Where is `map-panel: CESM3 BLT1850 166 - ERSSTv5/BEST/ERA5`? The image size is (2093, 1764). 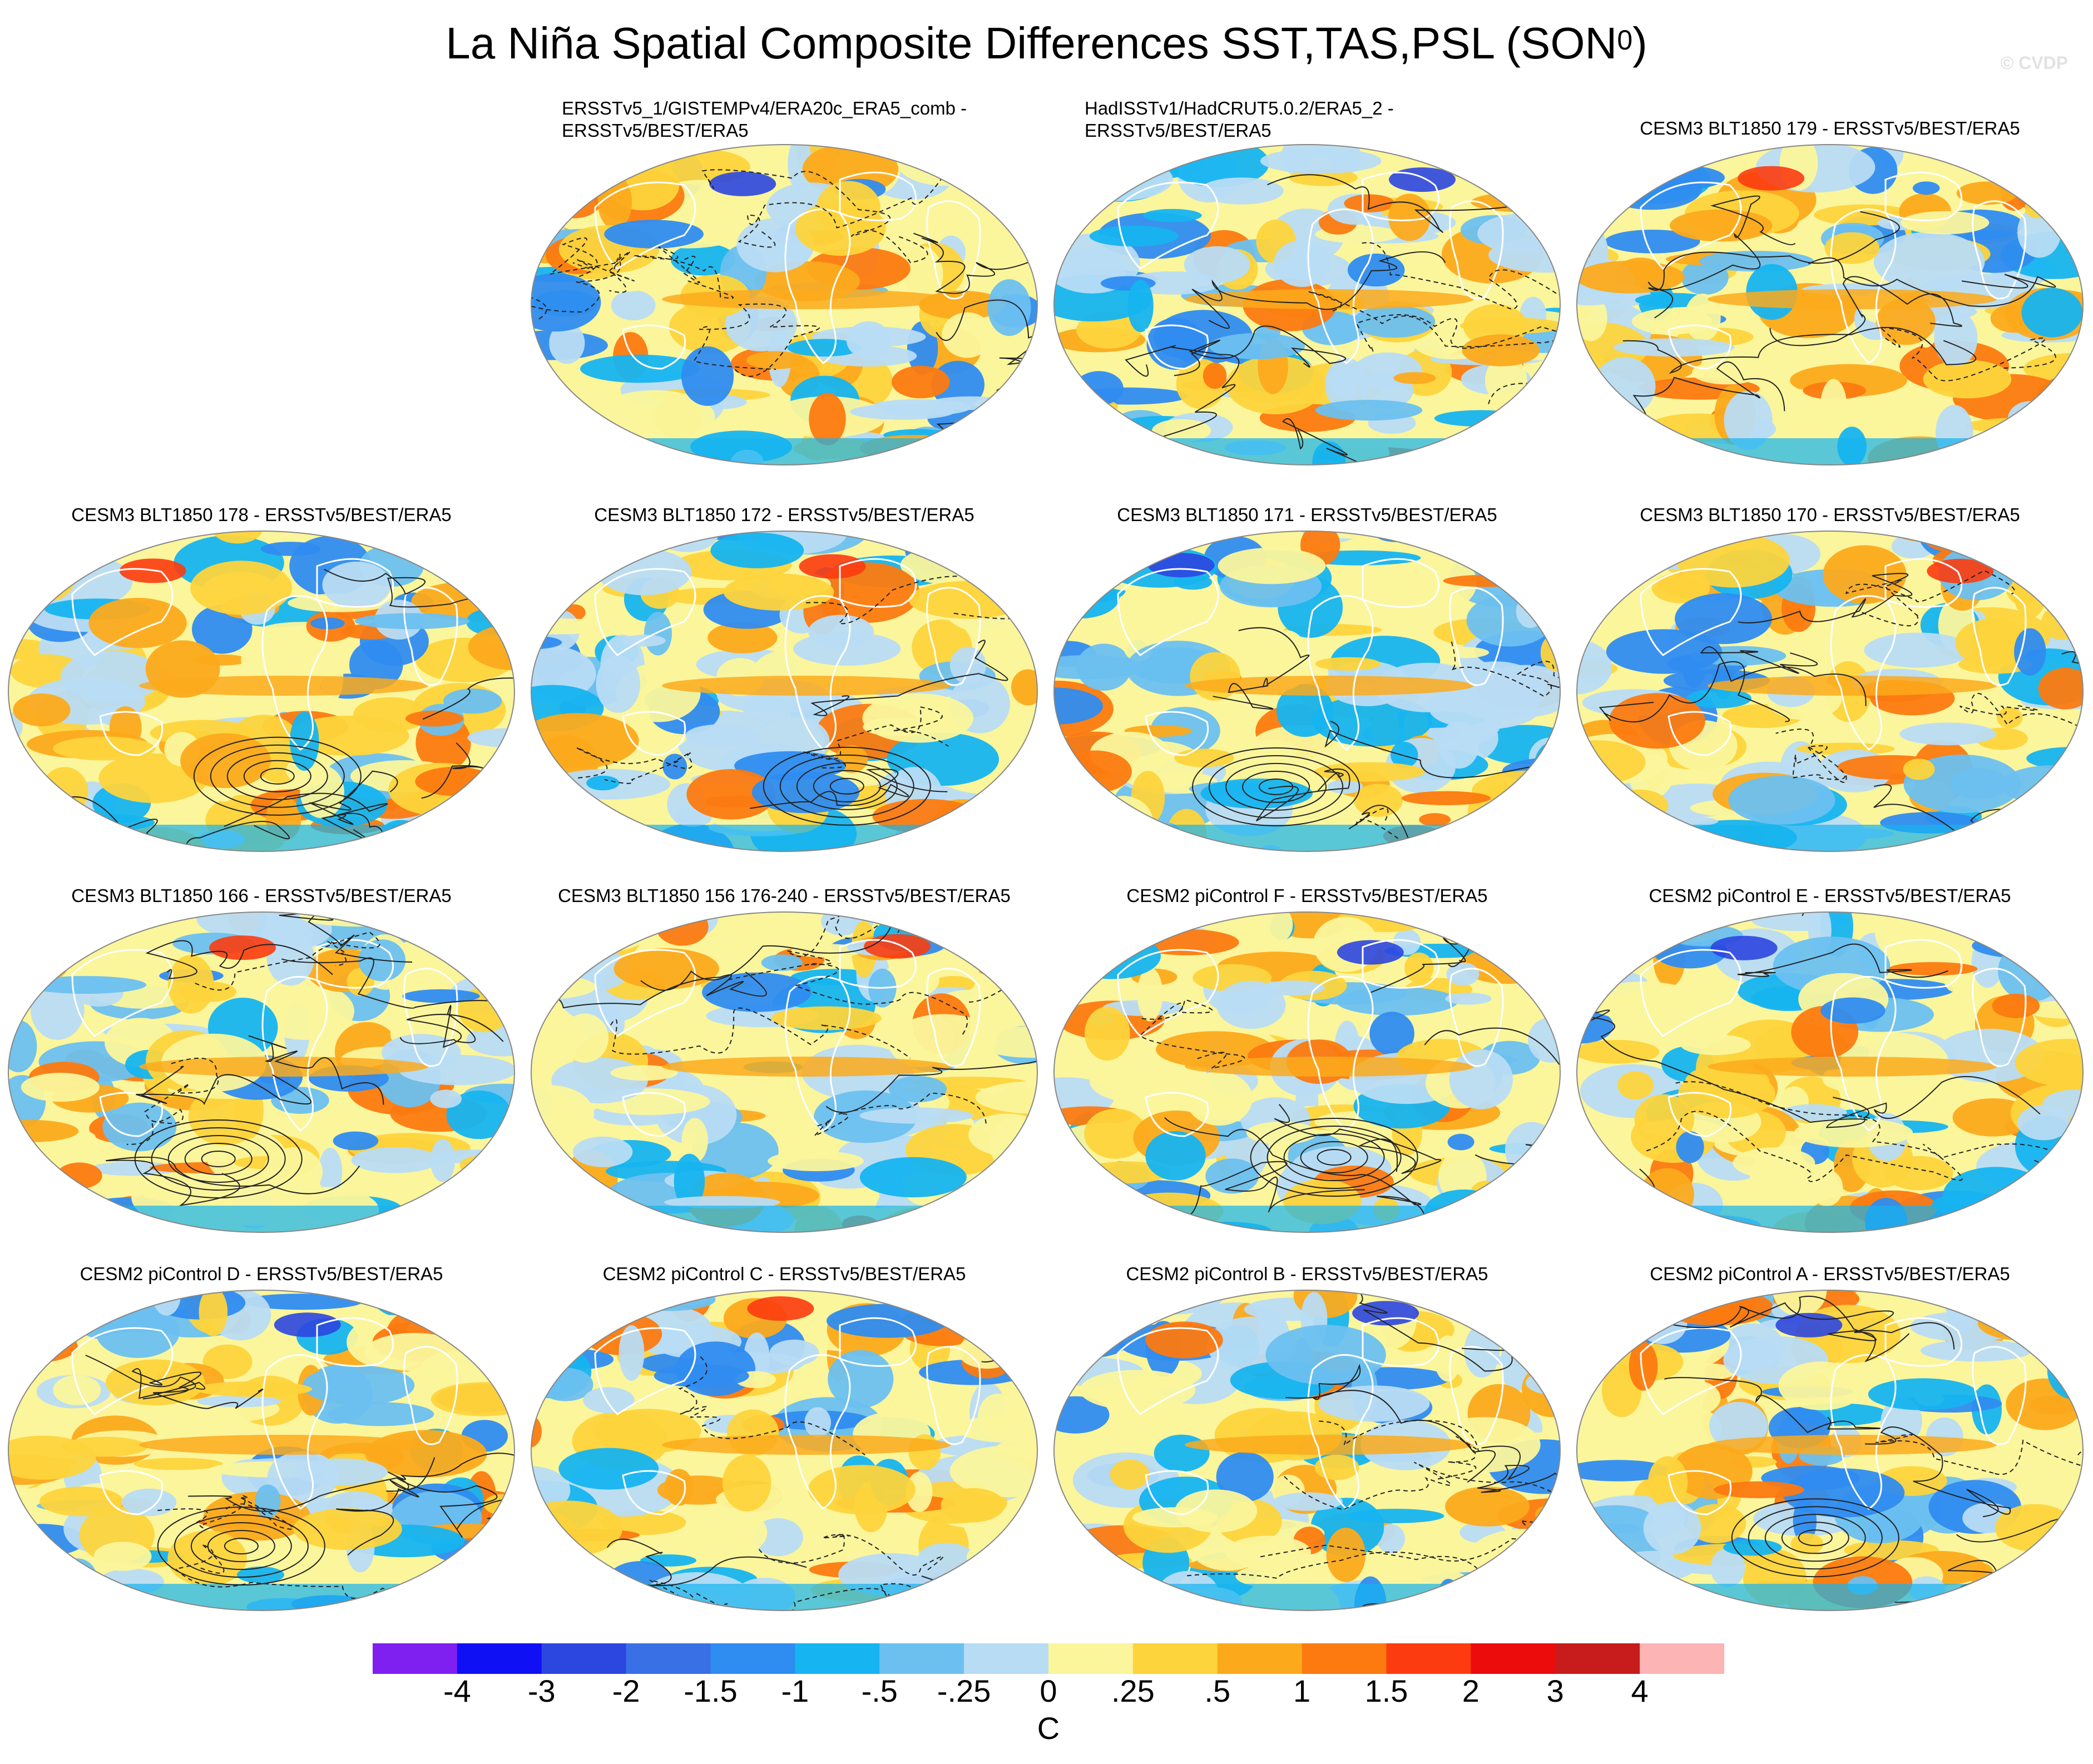 map-panel: CESM3 BLT1850 166 - ERSSTv5/BEST/ERA5 is located at coordinates (261, 1059).